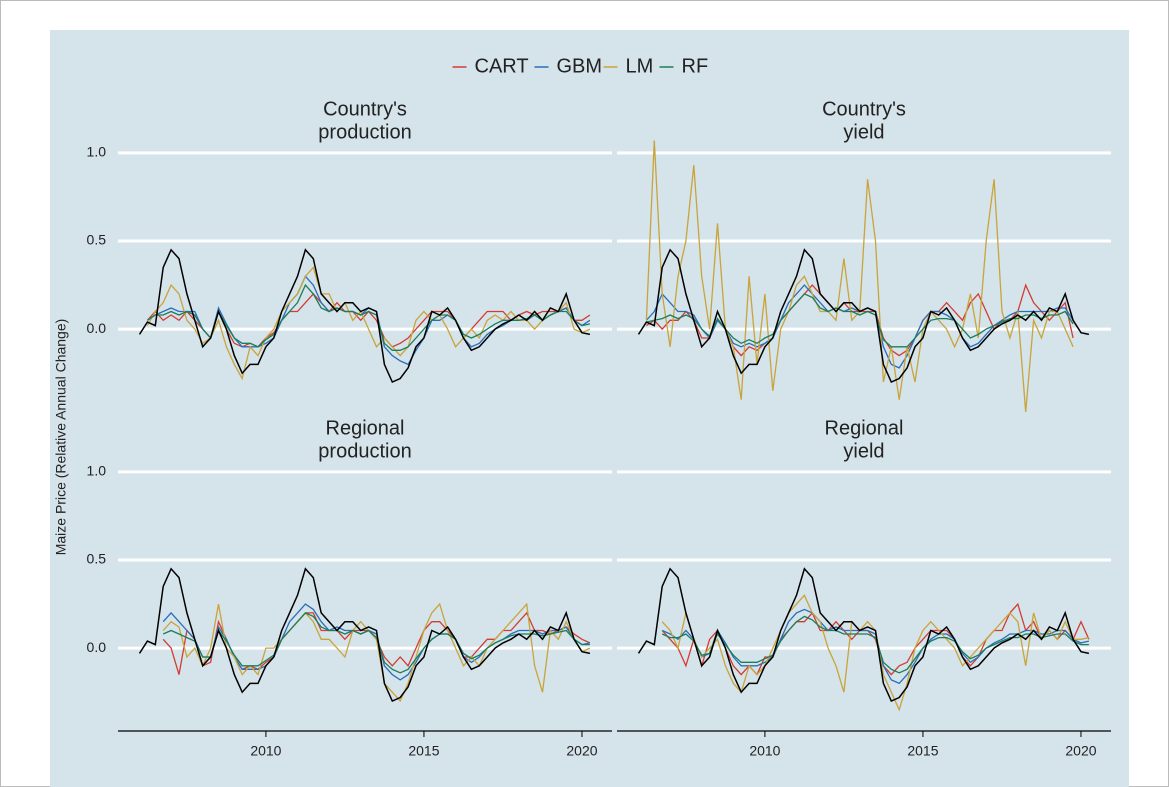  I want to click on legend-label: RF, so click(695, 66).